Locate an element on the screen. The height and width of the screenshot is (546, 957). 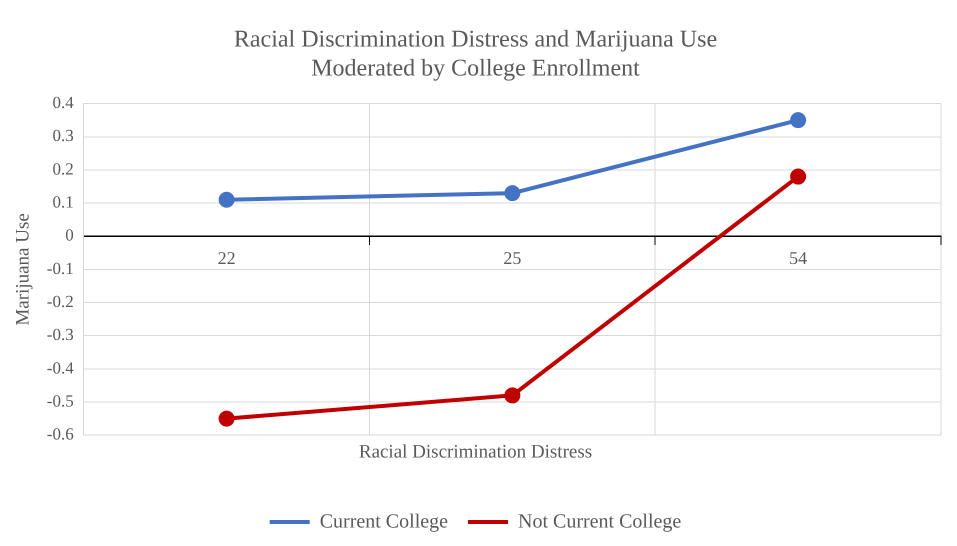
legend-label: Current College is located at coordinates (384, 521).